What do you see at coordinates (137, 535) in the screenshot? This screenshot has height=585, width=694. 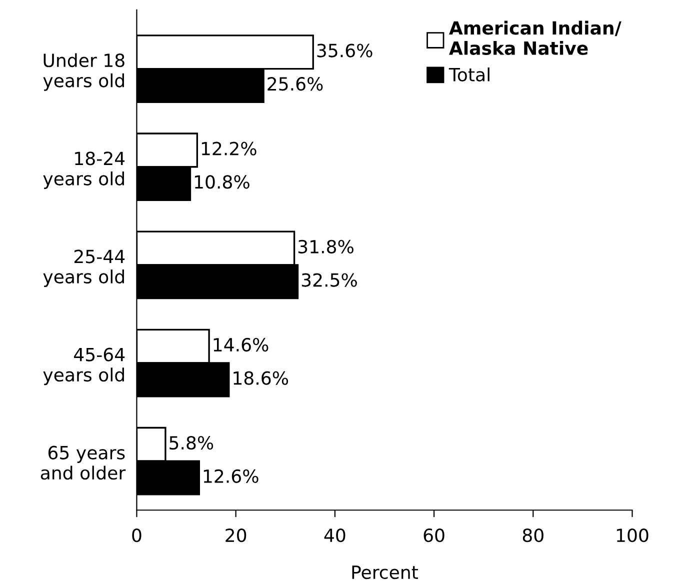 I see `x-tick-label: 0` at bounding box center [137, 535].